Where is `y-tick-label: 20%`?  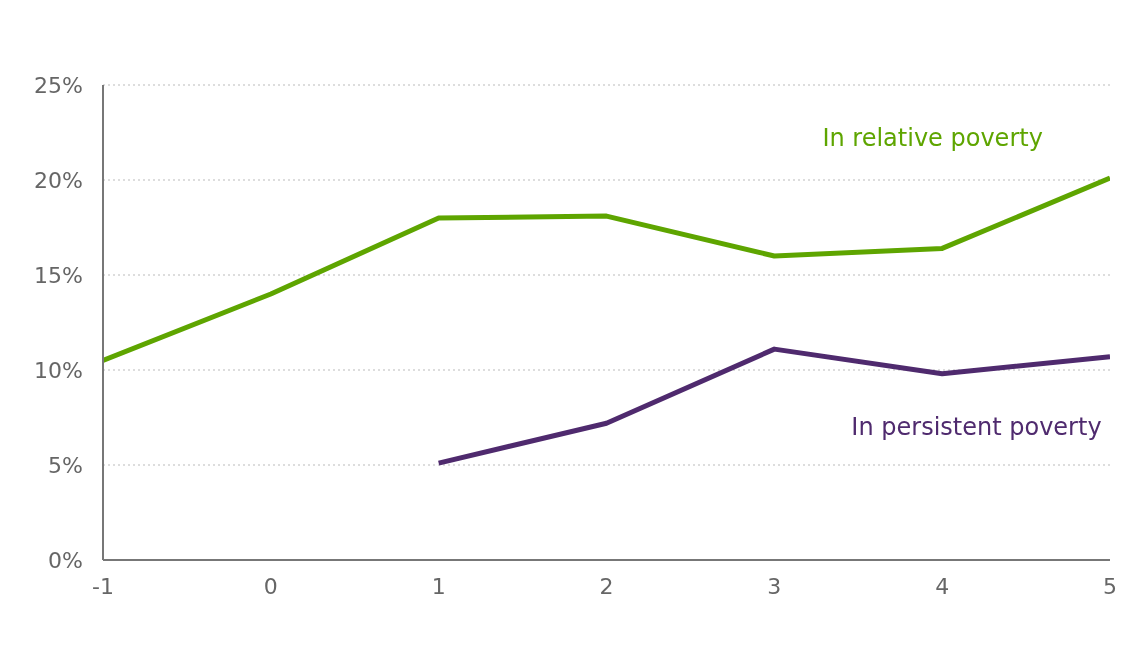 y-tick-label: 20% is located at coordinates (58, 180).